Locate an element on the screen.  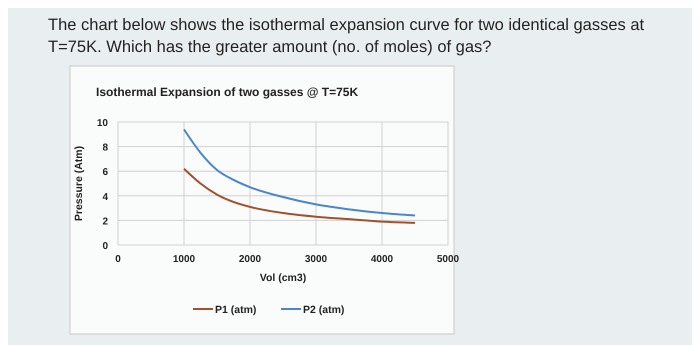
x-tick-label: 1000 is located at coordinates (184, 259).